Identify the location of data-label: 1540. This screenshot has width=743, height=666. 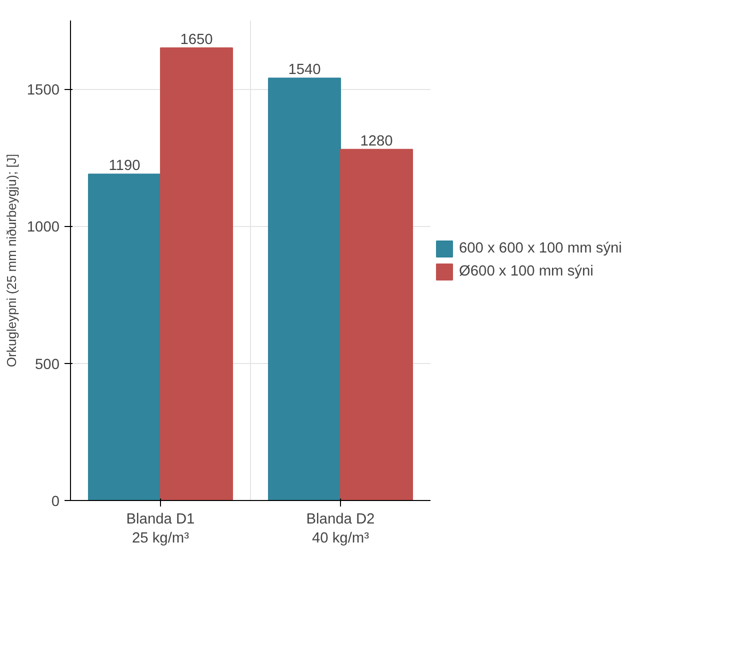
(304, 70).